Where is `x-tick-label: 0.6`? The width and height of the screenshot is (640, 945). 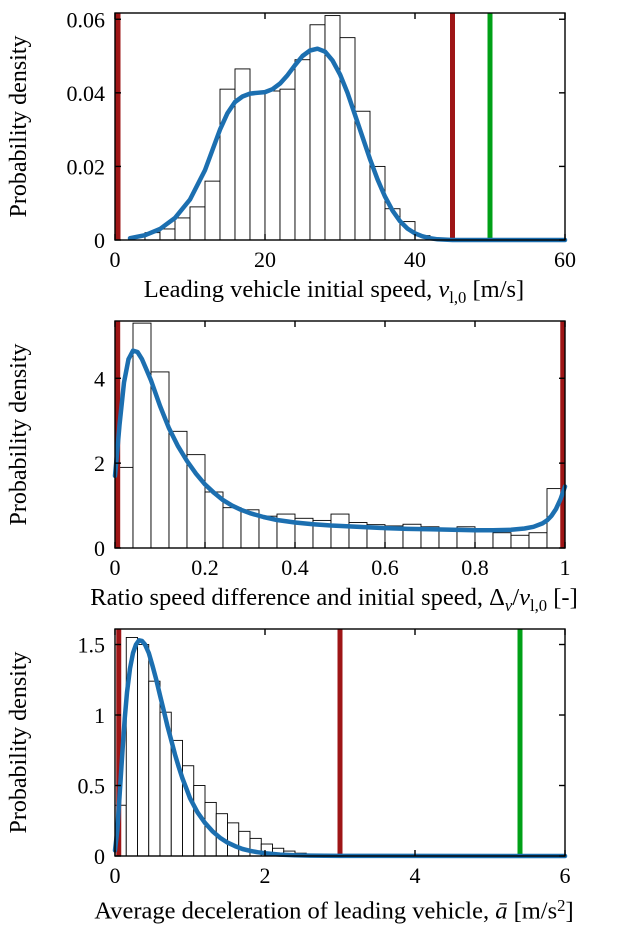 x-tick-label: 0.6 is located at coordinates (385, 567).